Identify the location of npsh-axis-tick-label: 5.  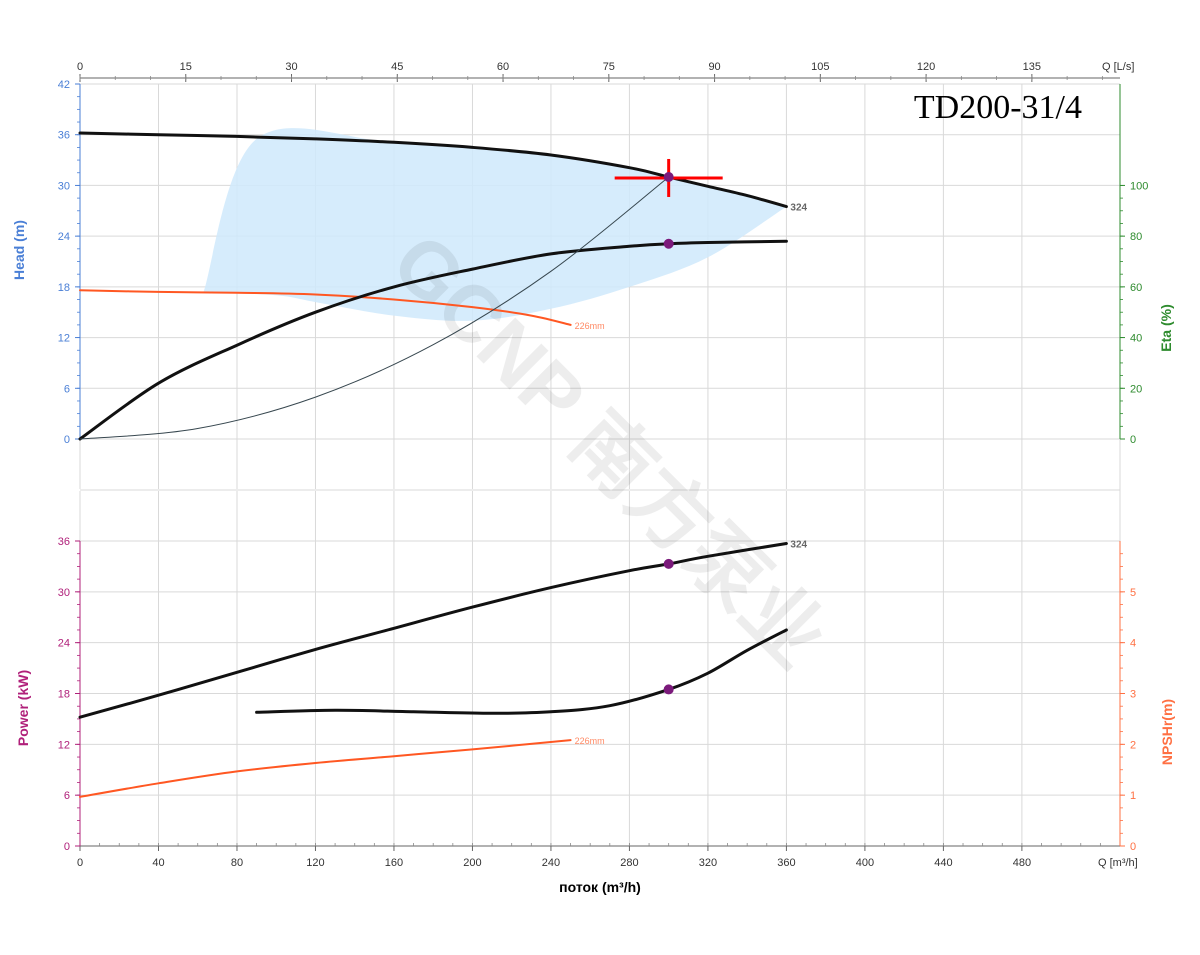
(1133, 593).